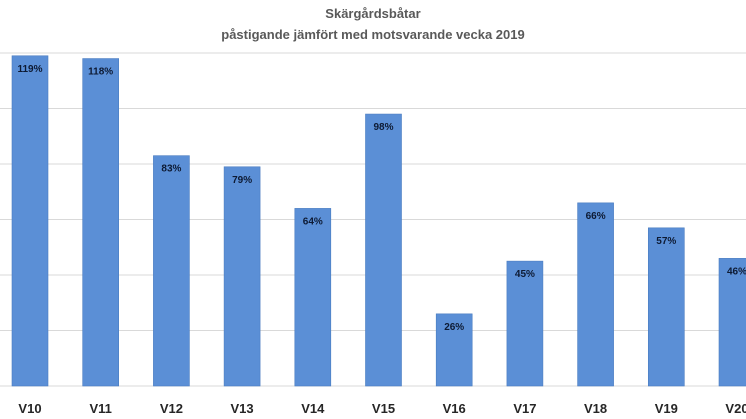  Describe the element at coordinates (383, 127) in the screenshot. I see `data-label: 98%` at that location.